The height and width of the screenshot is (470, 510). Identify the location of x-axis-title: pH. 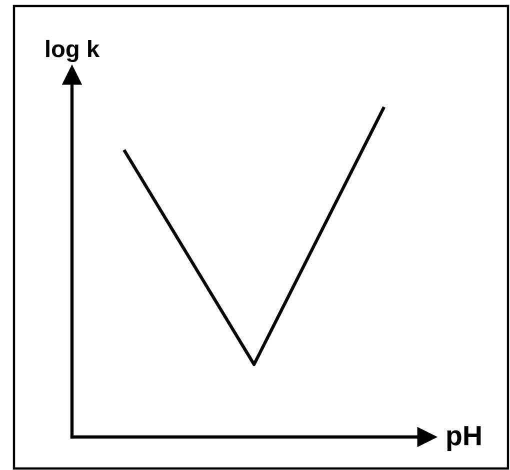
(464, 438).